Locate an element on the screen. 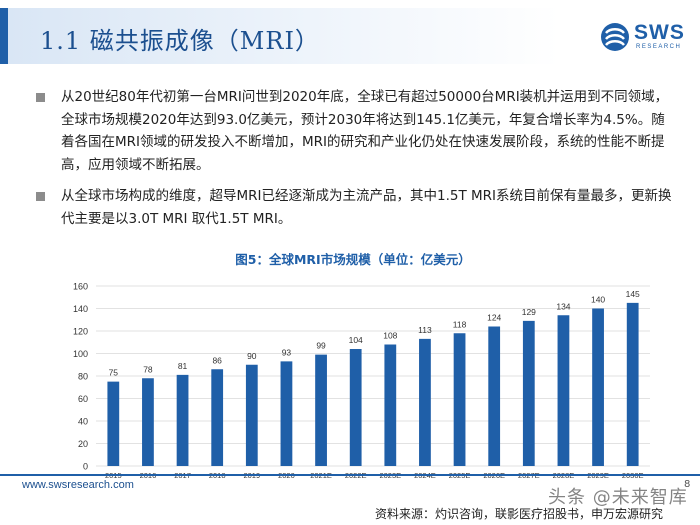 The width and height of the screenshot is (700, 525). logo-subtitle: RESEARCH is located at coordinates (659, 47).